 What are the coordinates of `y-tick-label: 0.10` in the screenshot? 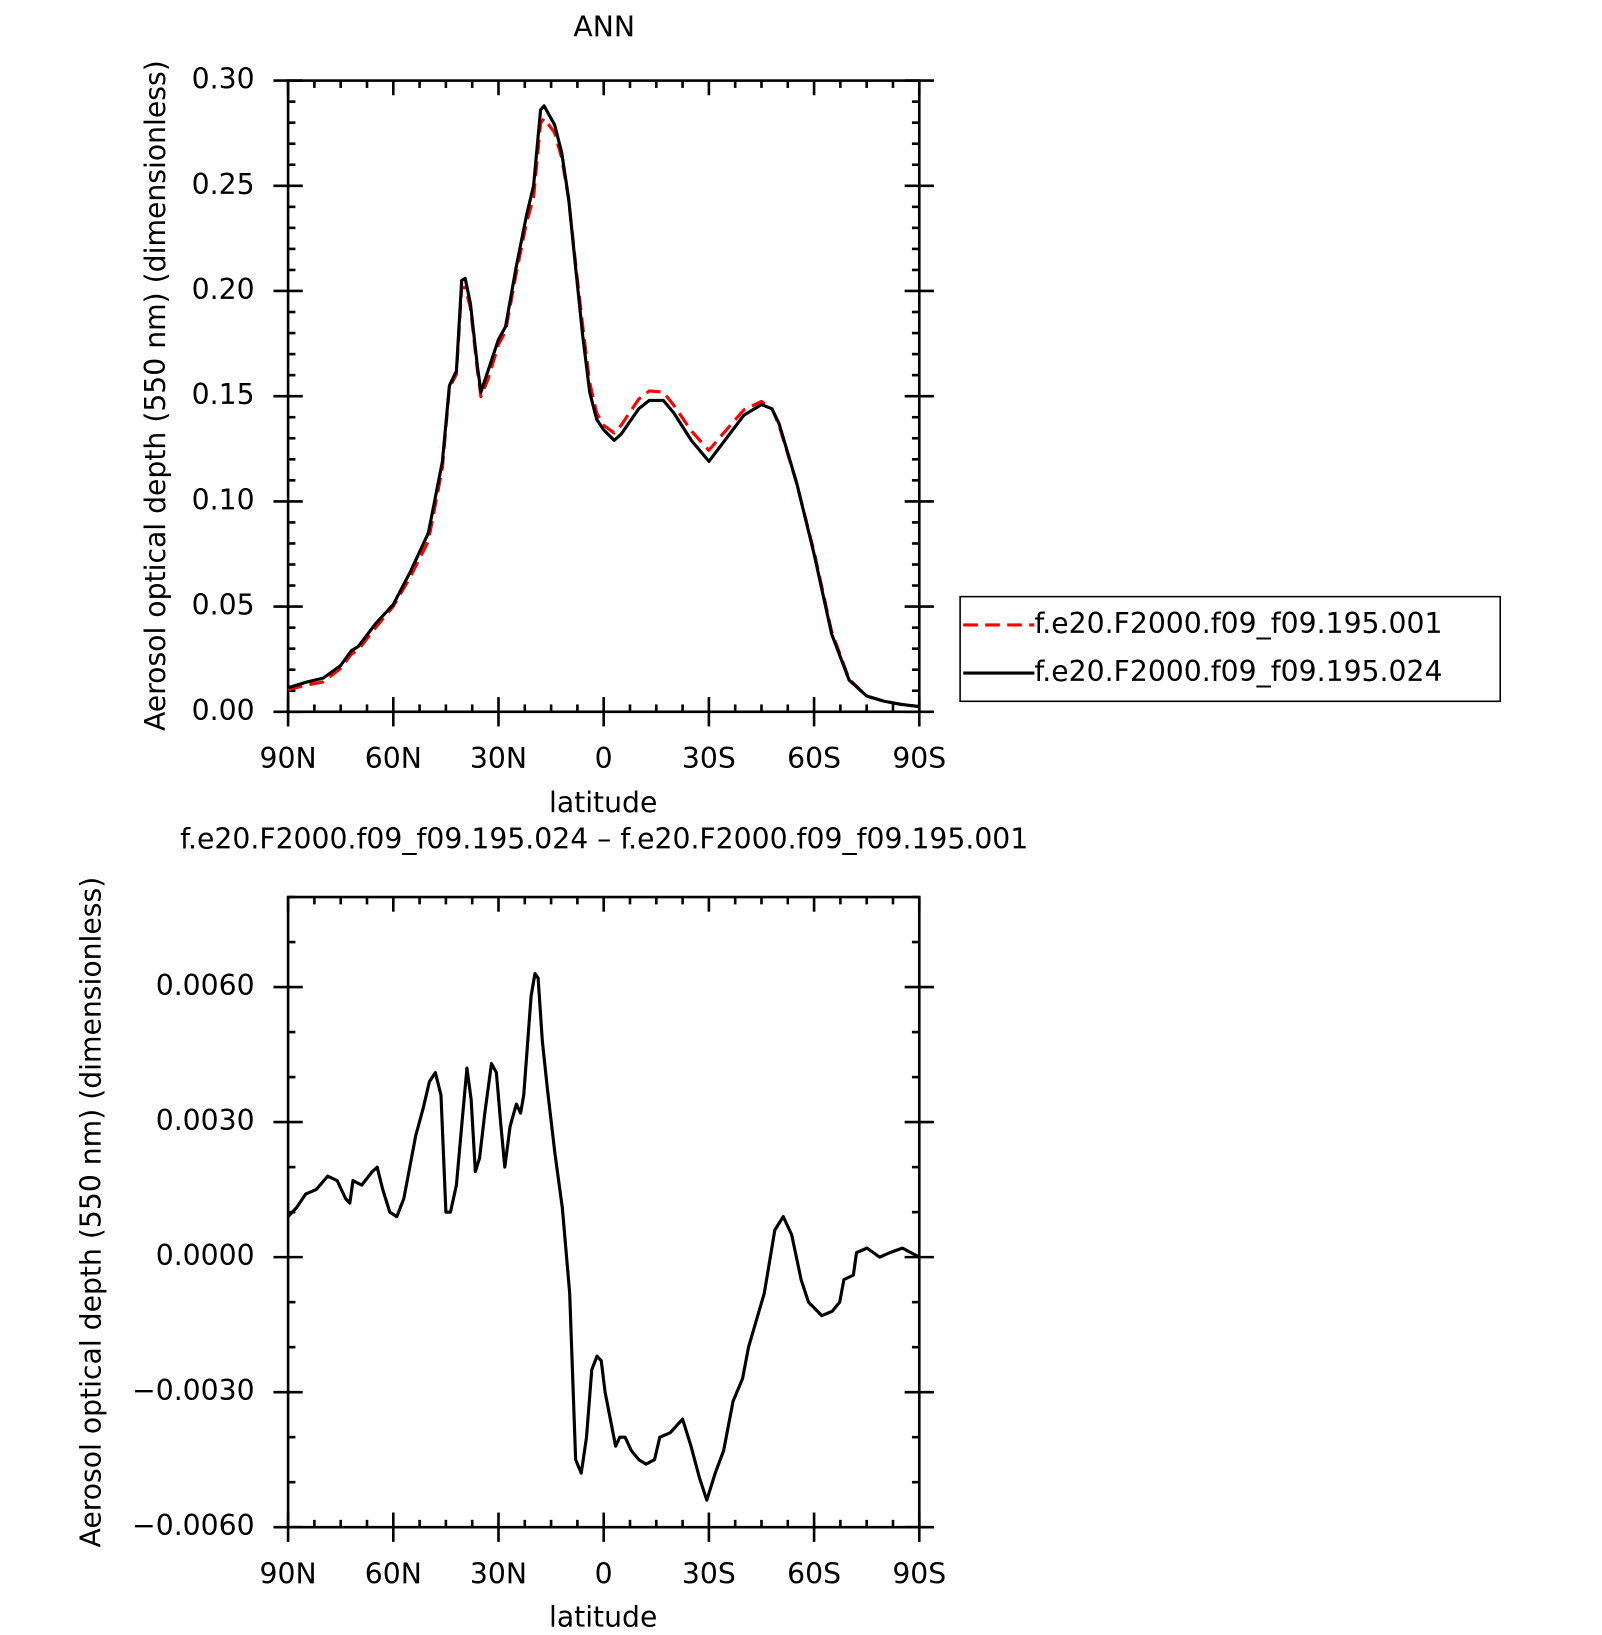 It's located at (223, 499).